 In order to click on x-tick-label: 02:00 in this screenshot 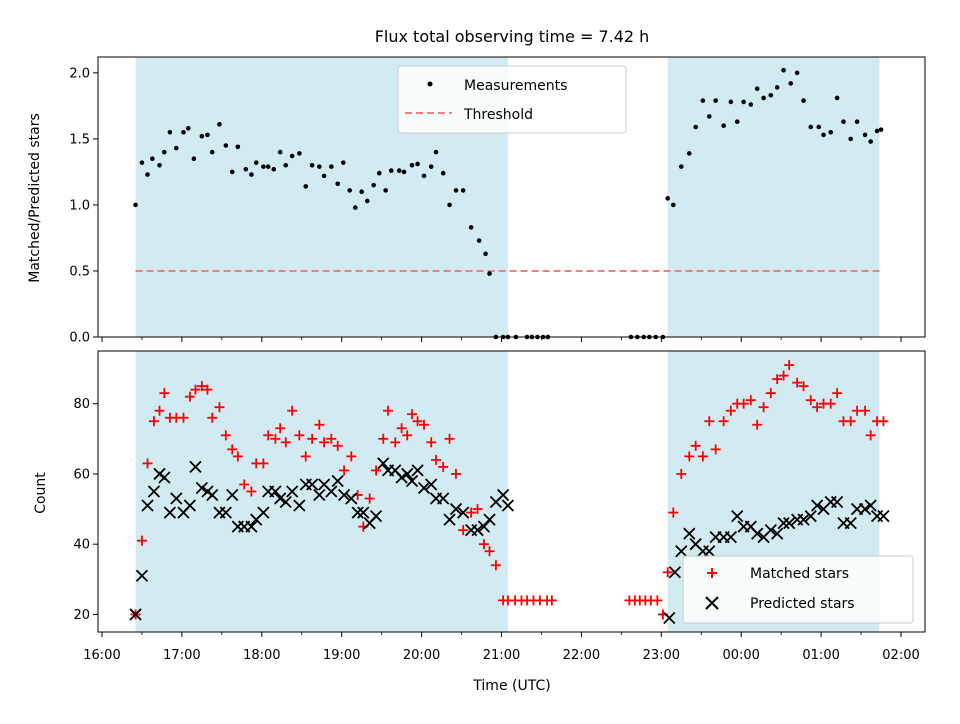, I will do `click(900, 655)`.